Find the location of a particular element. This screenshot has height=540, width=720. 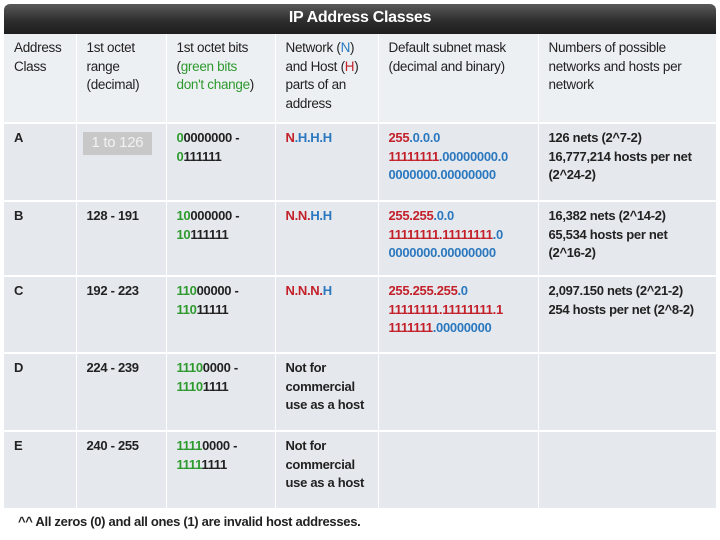

cell-text: ) and Host ( is located at coordinates (320, 57).